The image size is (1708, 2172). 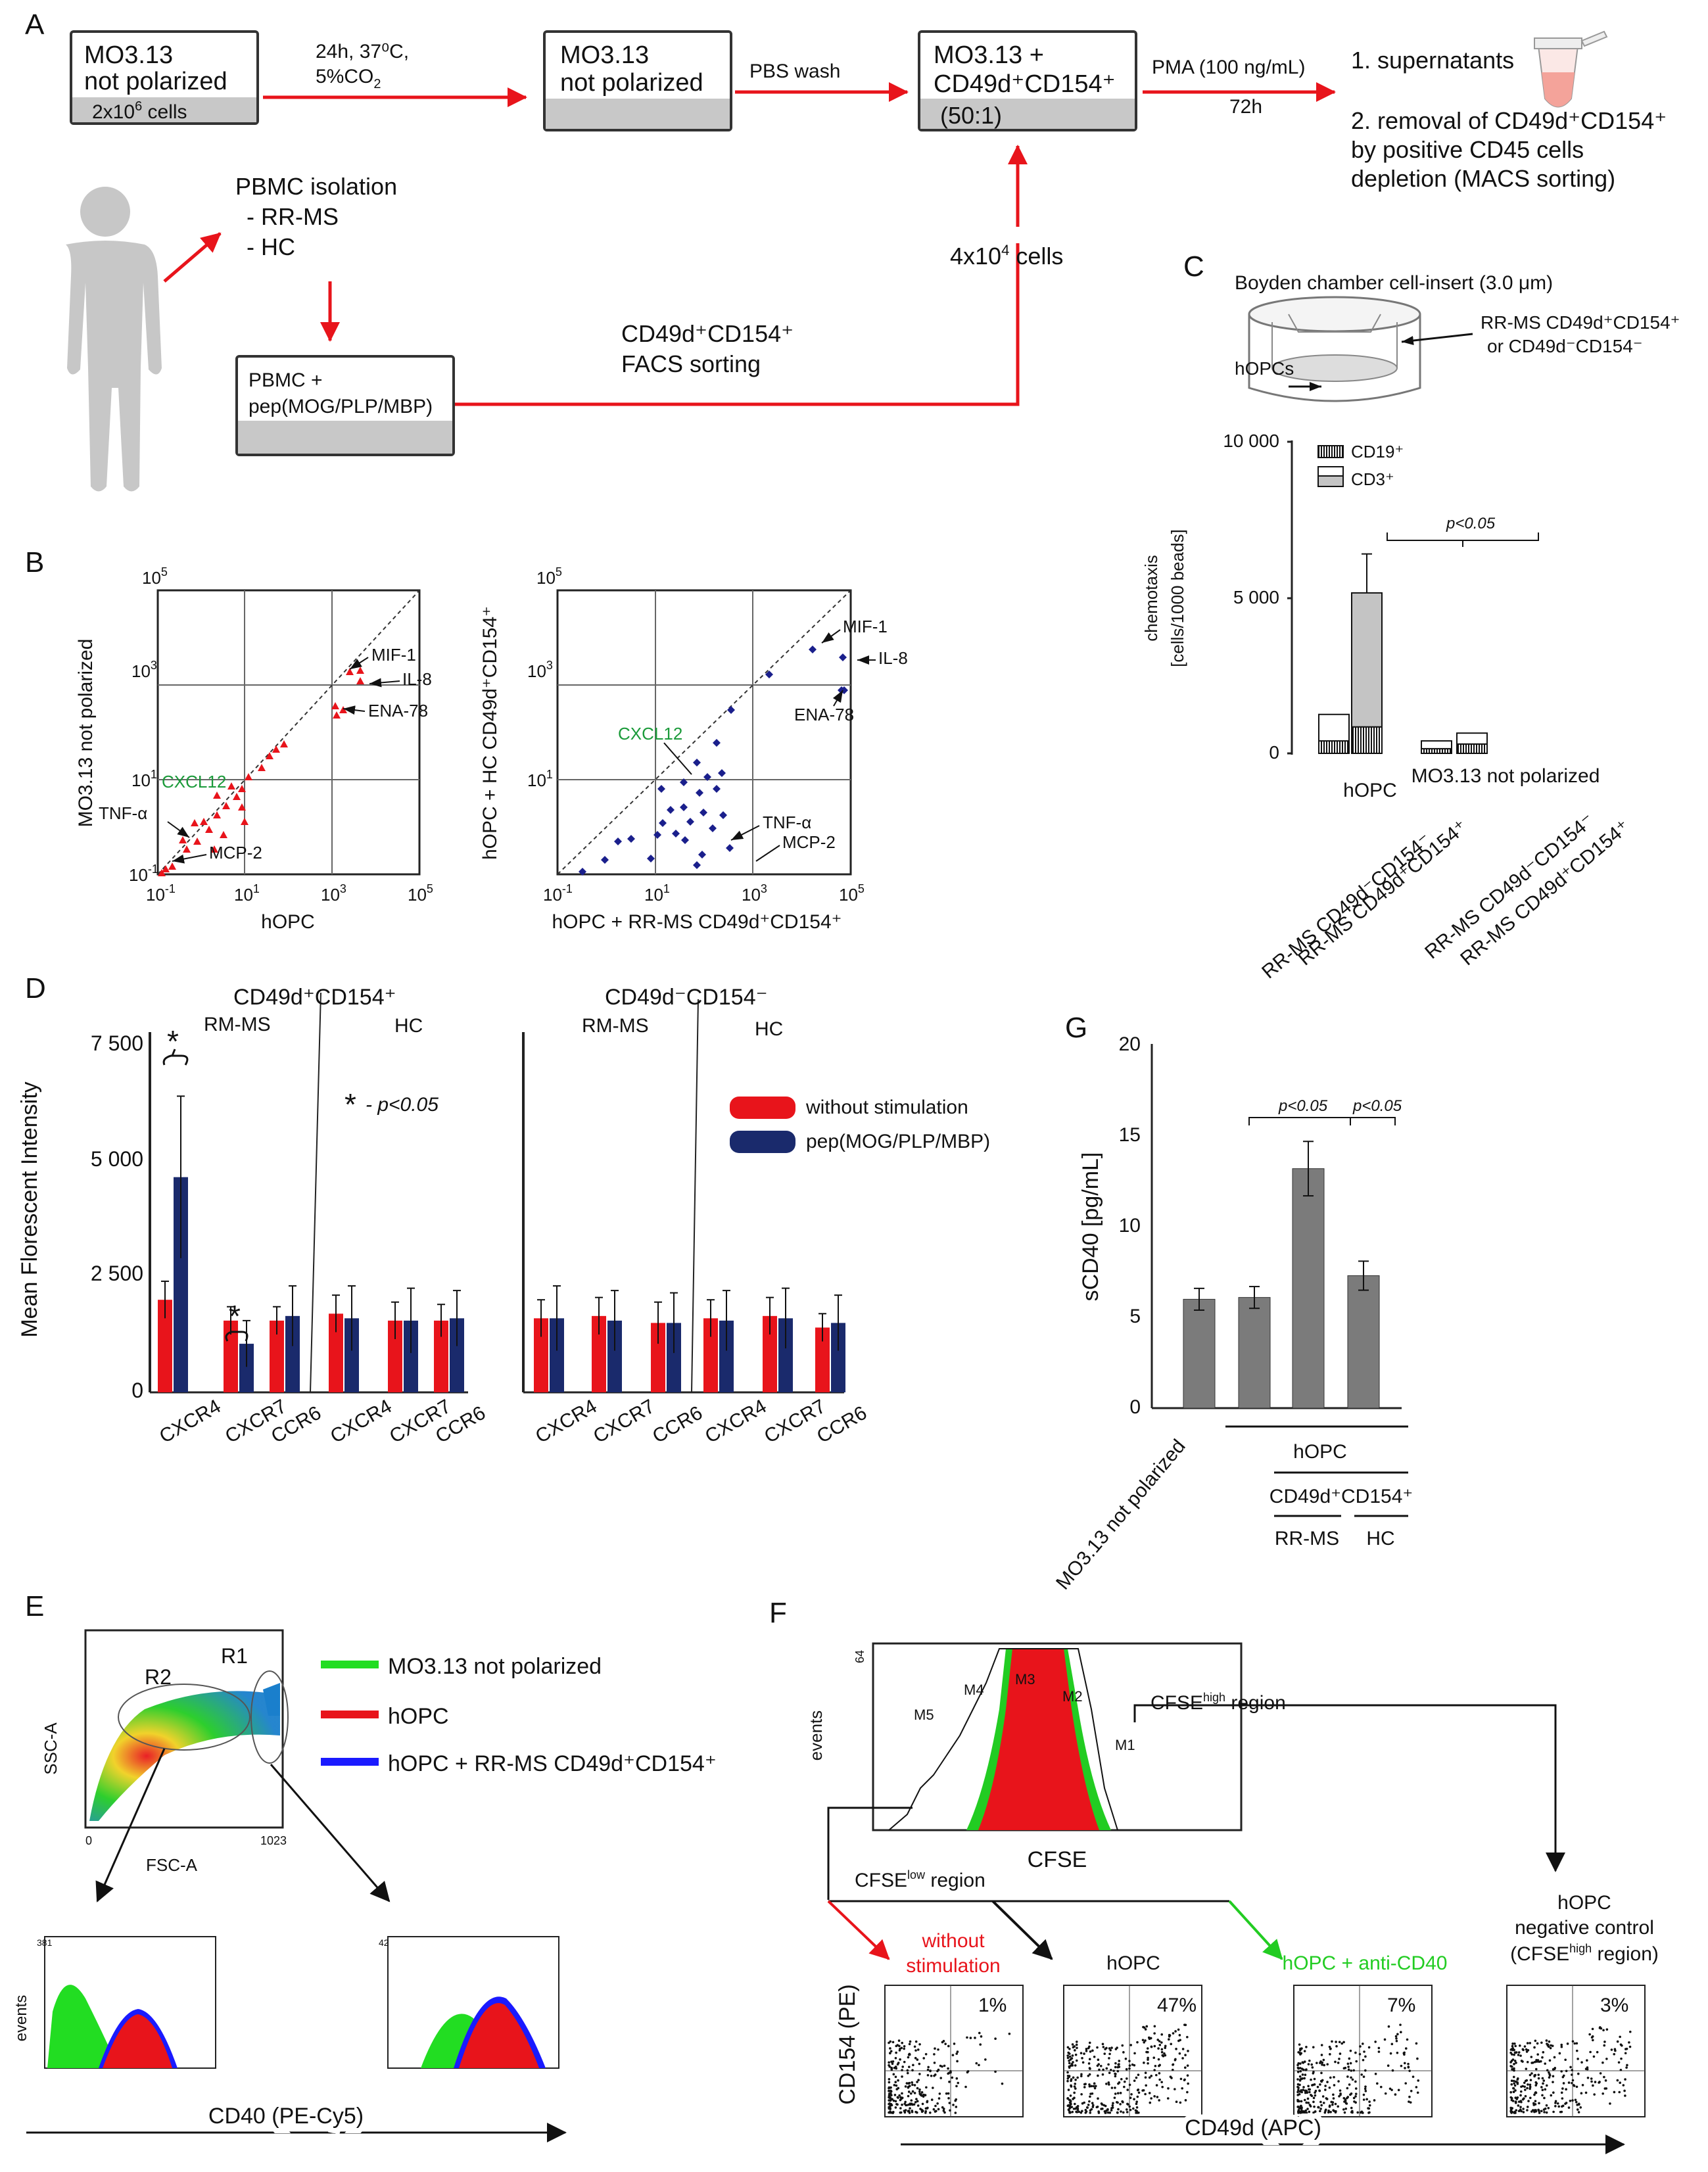 I want to click on box4-line1: PBMC +, so click(x=286, y=380).